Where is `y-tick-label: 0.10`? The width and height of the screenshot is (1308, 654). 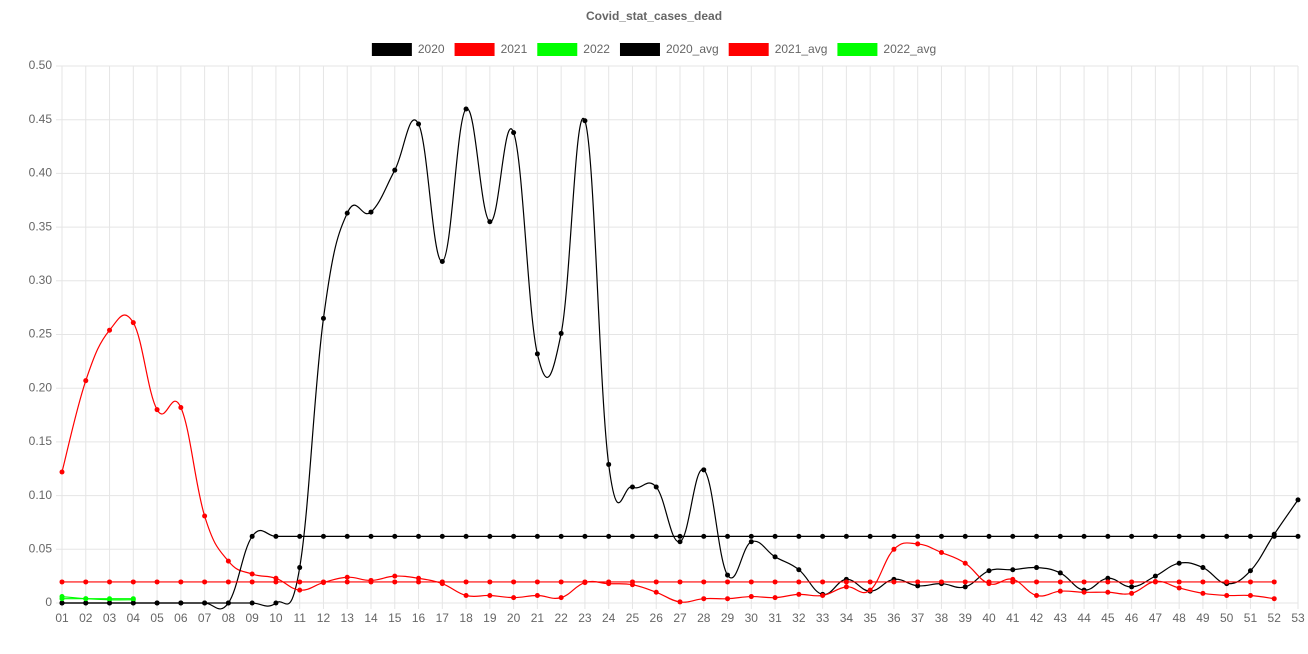
y-tick-label: 0.10 is located at coordinates (41, 495).